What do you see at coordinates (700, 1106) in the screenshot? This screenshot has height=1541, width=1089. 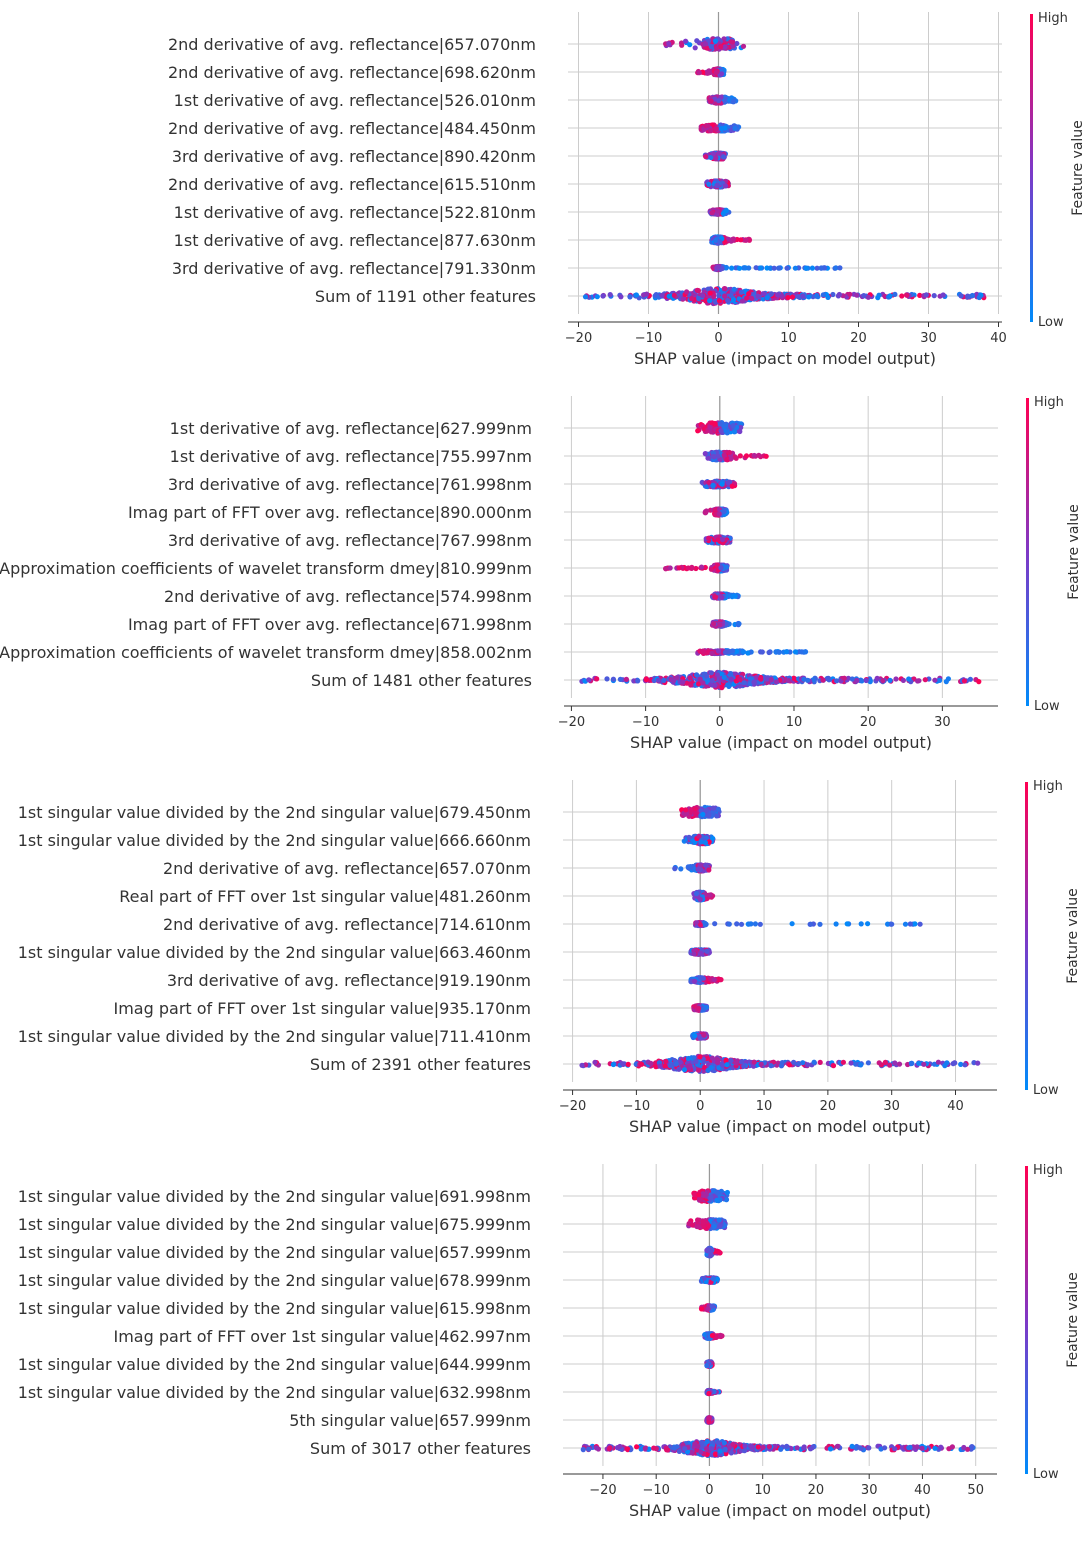 I see `x-tick-label: 0` at bounding box center [700, 1106].